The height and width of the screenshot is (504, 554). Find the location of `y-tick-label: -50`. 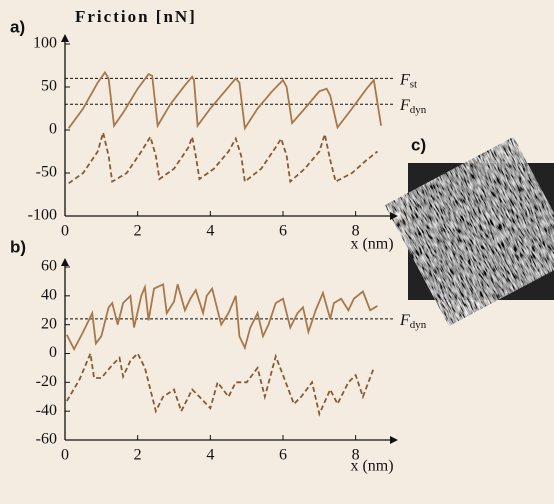

y-tick-label: -50 is located at coordinates (46, 172).